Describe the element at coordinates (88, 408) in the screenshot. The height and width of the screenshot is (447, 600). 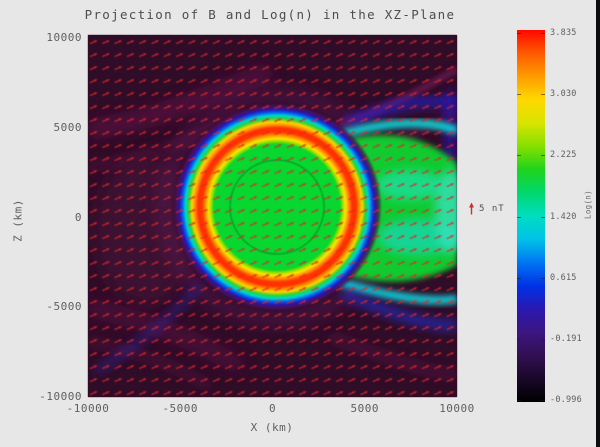
I see `x-tick-label: -10000` at that location.